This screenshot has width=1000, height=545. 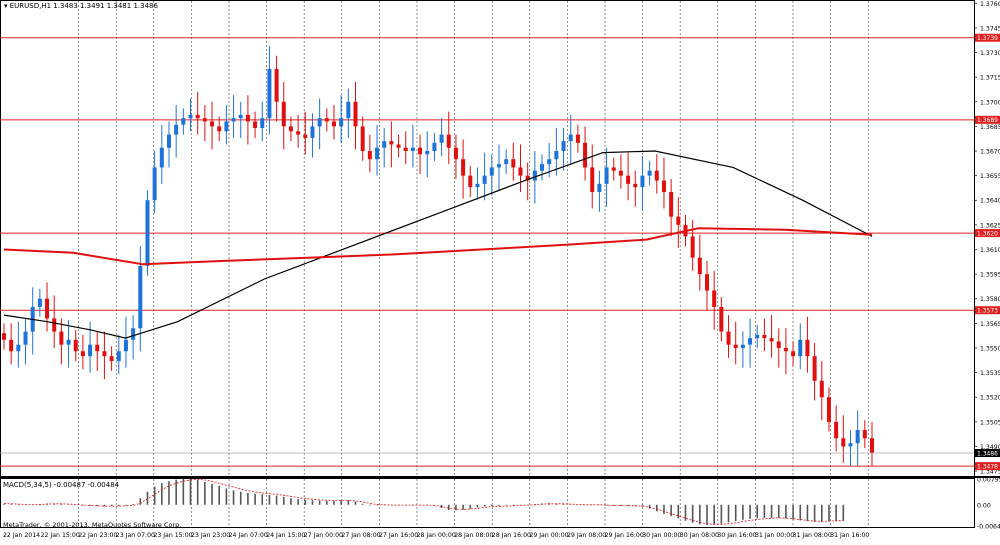 I want to click on price-tick-label: 1.3505, so click(x=990, y=422).